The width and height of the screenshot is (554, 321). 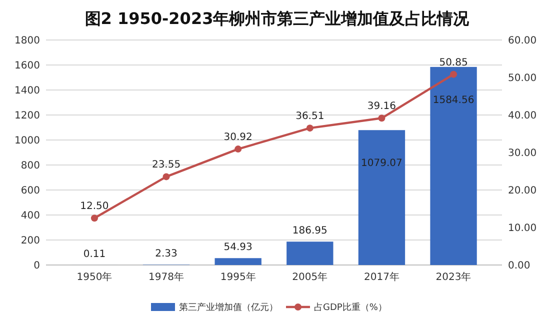 I want to click on x-tick-label: 2023年, so click(x=454, y=277).